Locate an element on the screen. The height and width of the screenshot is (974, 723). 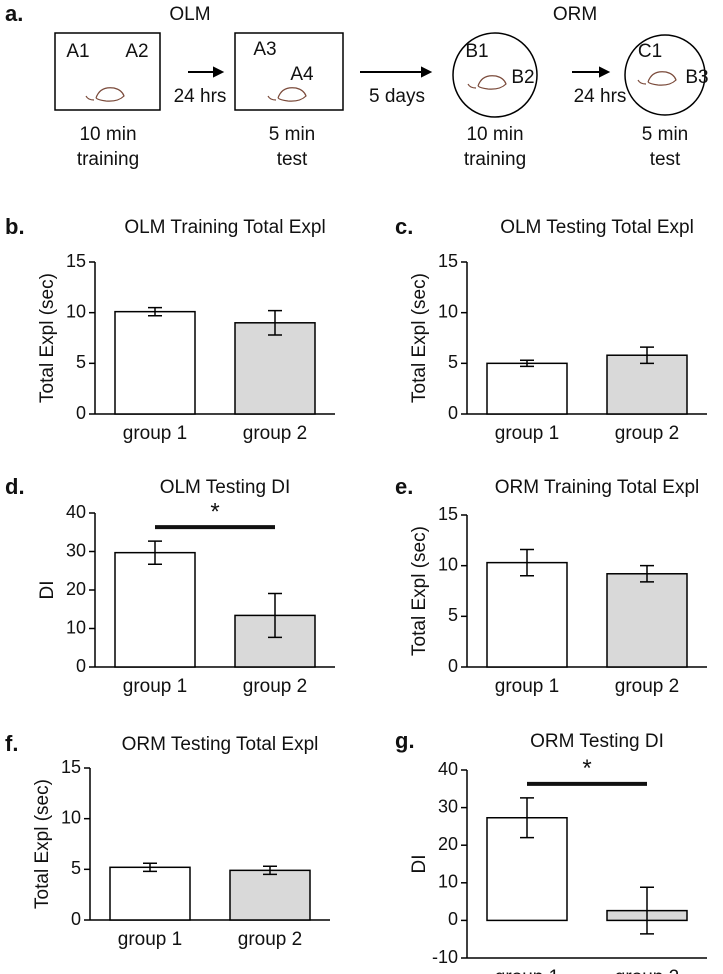
stage-caption: training is located at coordinates (495, 159).